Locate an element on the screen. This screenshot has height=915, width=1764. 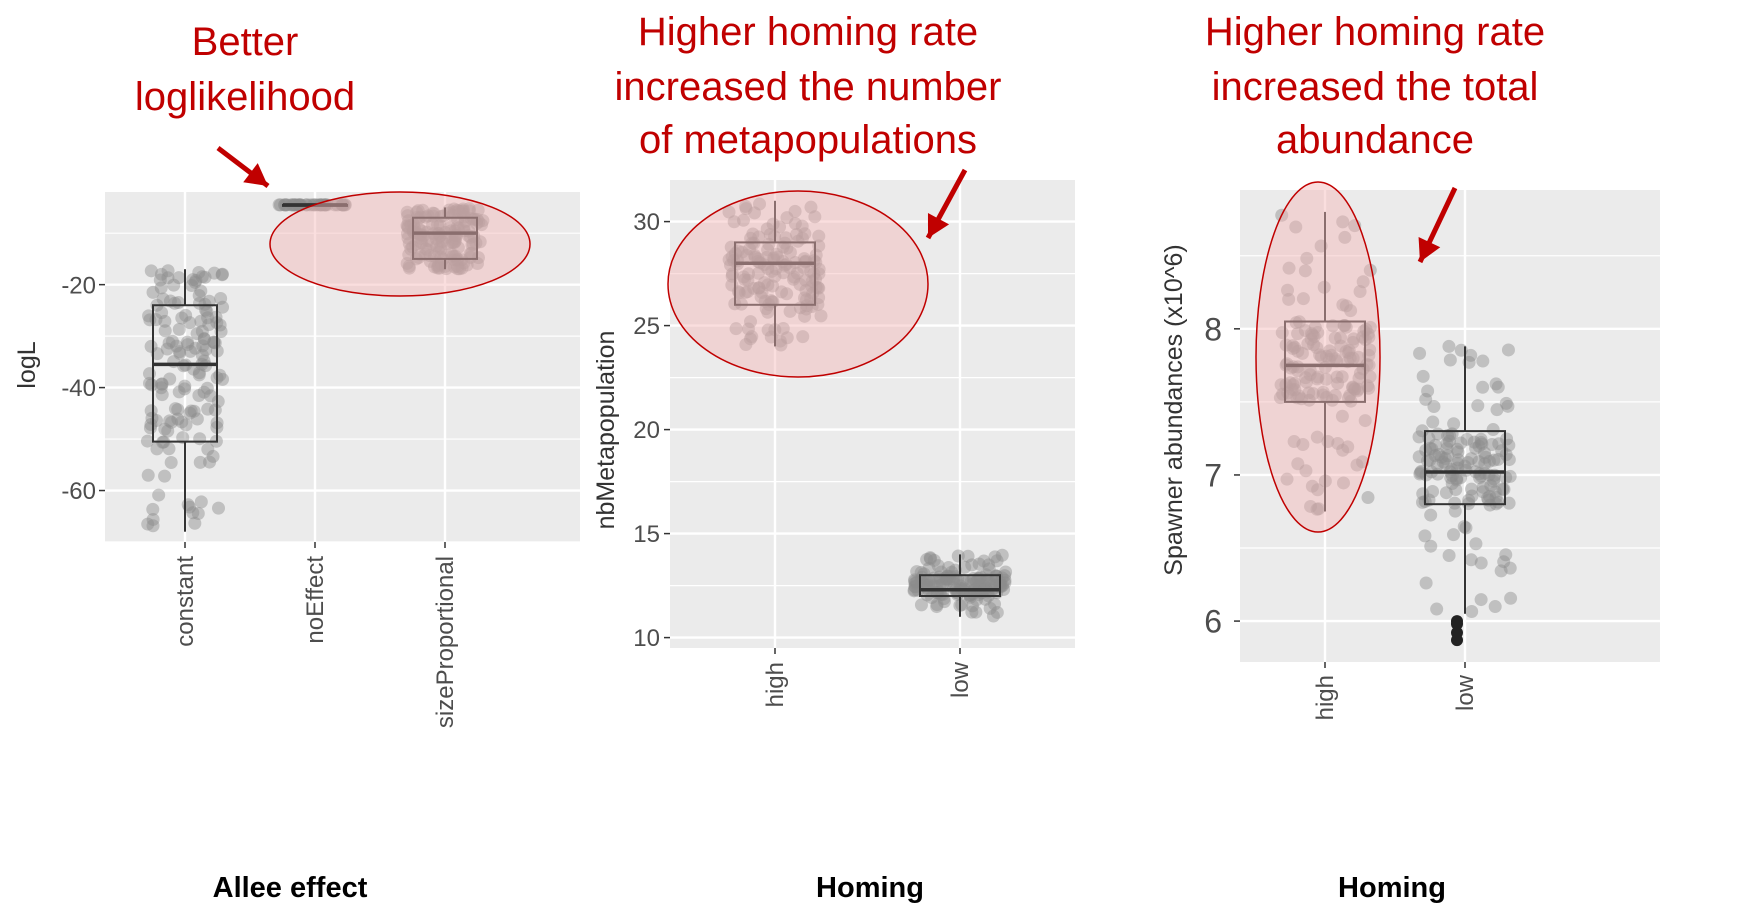
y-tick-label: 7 is located at coordinates (1213, 475).